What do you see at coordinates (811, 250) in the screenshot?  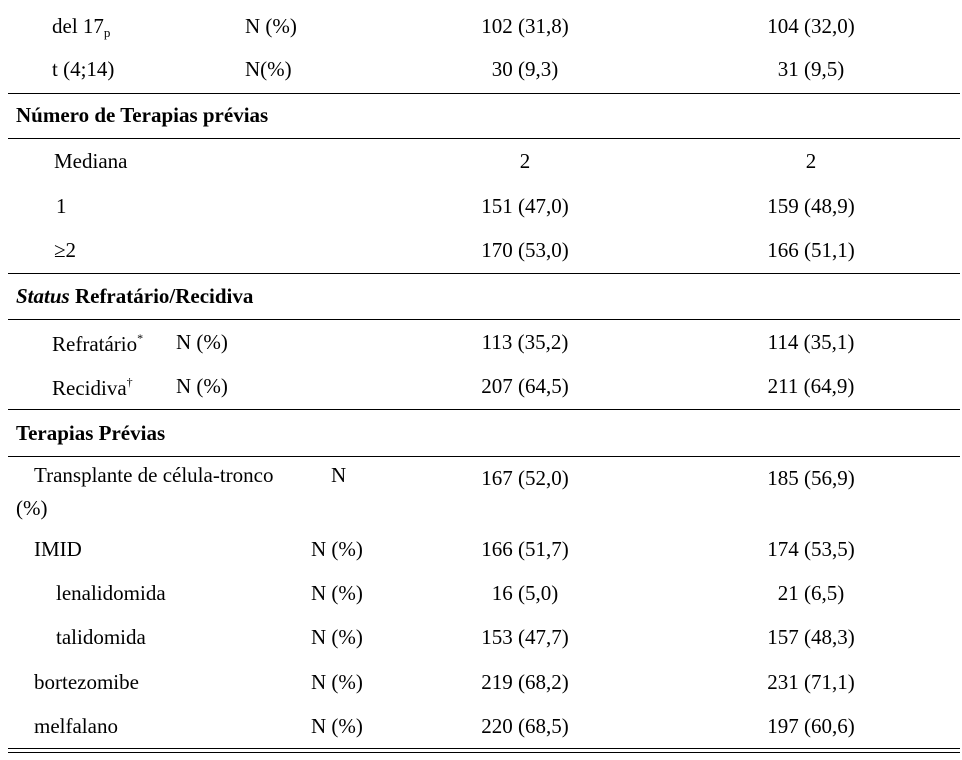 I see `cell-group2: 166 (51,1)` at bounding box center [811, 250].